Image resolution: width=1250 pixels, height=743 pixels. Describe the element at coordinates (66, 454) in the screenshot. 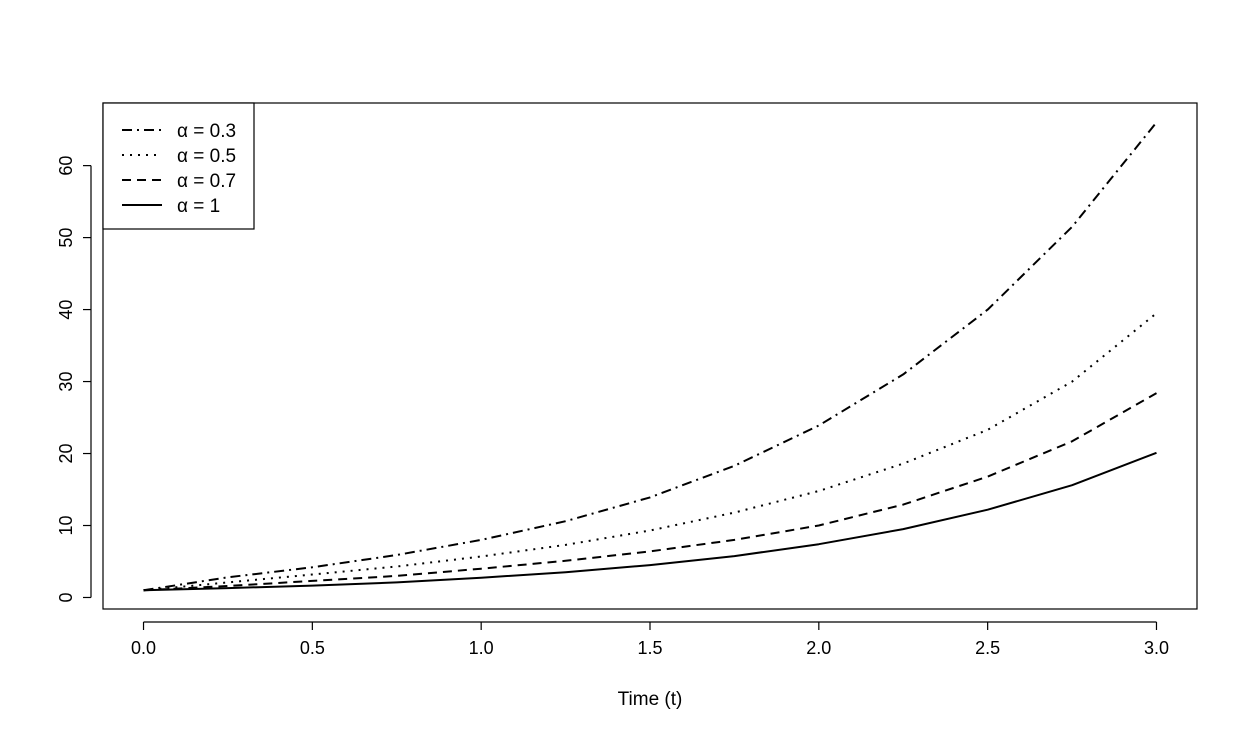

I see `y-tick-label: 20` at that location.